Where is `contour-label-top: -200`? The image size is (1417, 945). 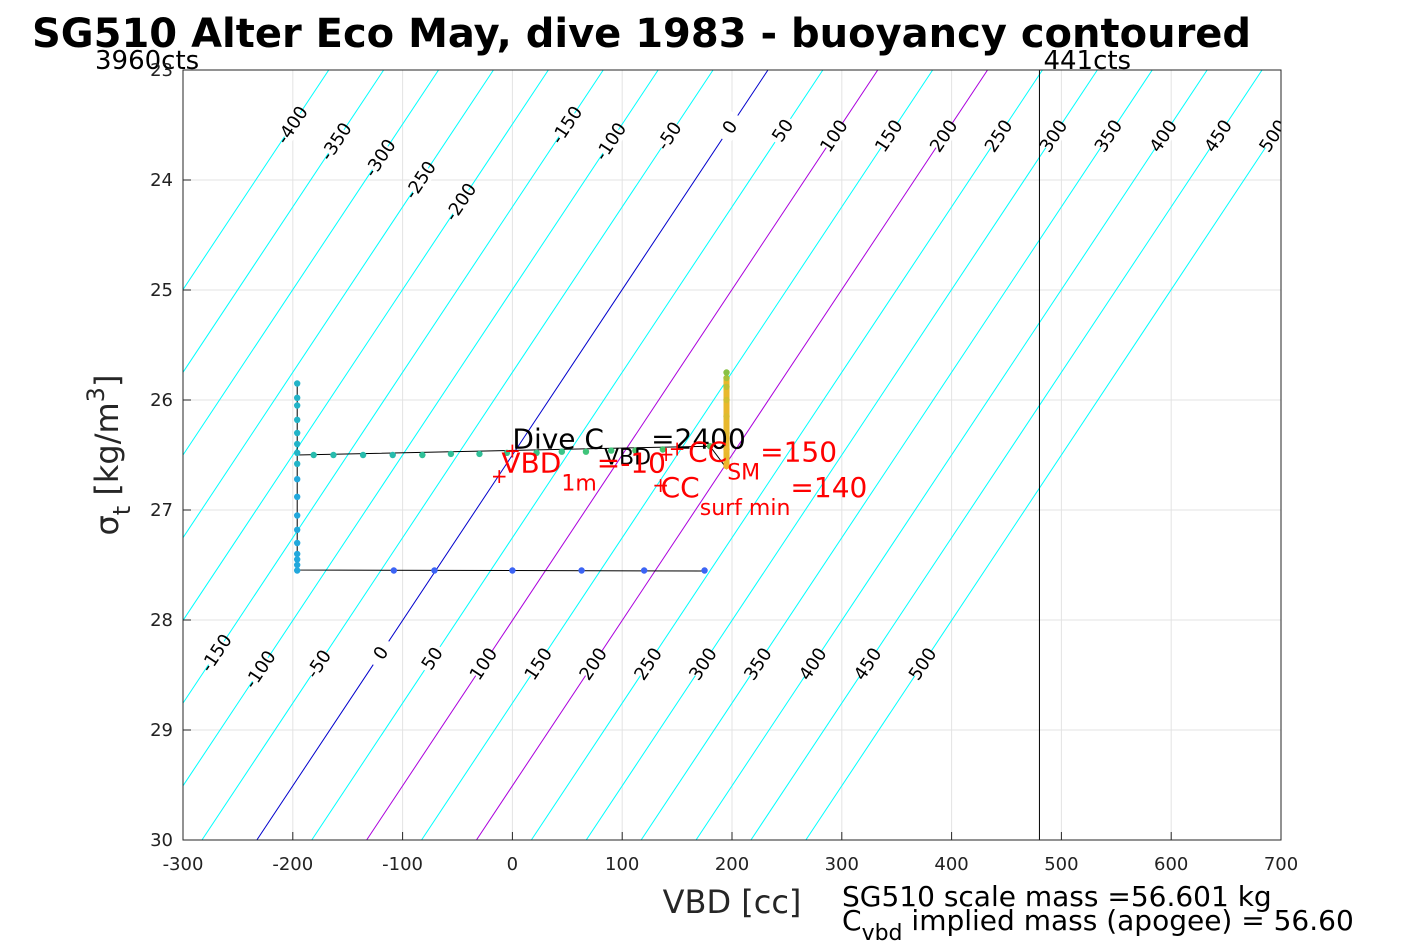 contour-label-top: -200 is located at coordinates (461, 202).